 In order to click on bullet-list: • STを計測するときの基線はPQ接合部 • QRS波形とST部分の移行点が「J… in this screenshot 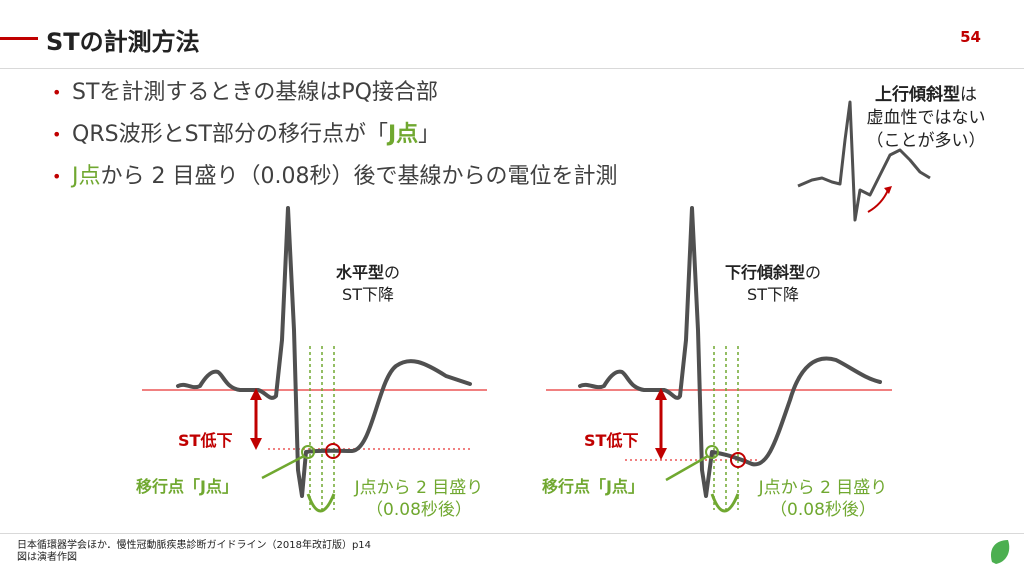, I will do `click(332, 135)`.